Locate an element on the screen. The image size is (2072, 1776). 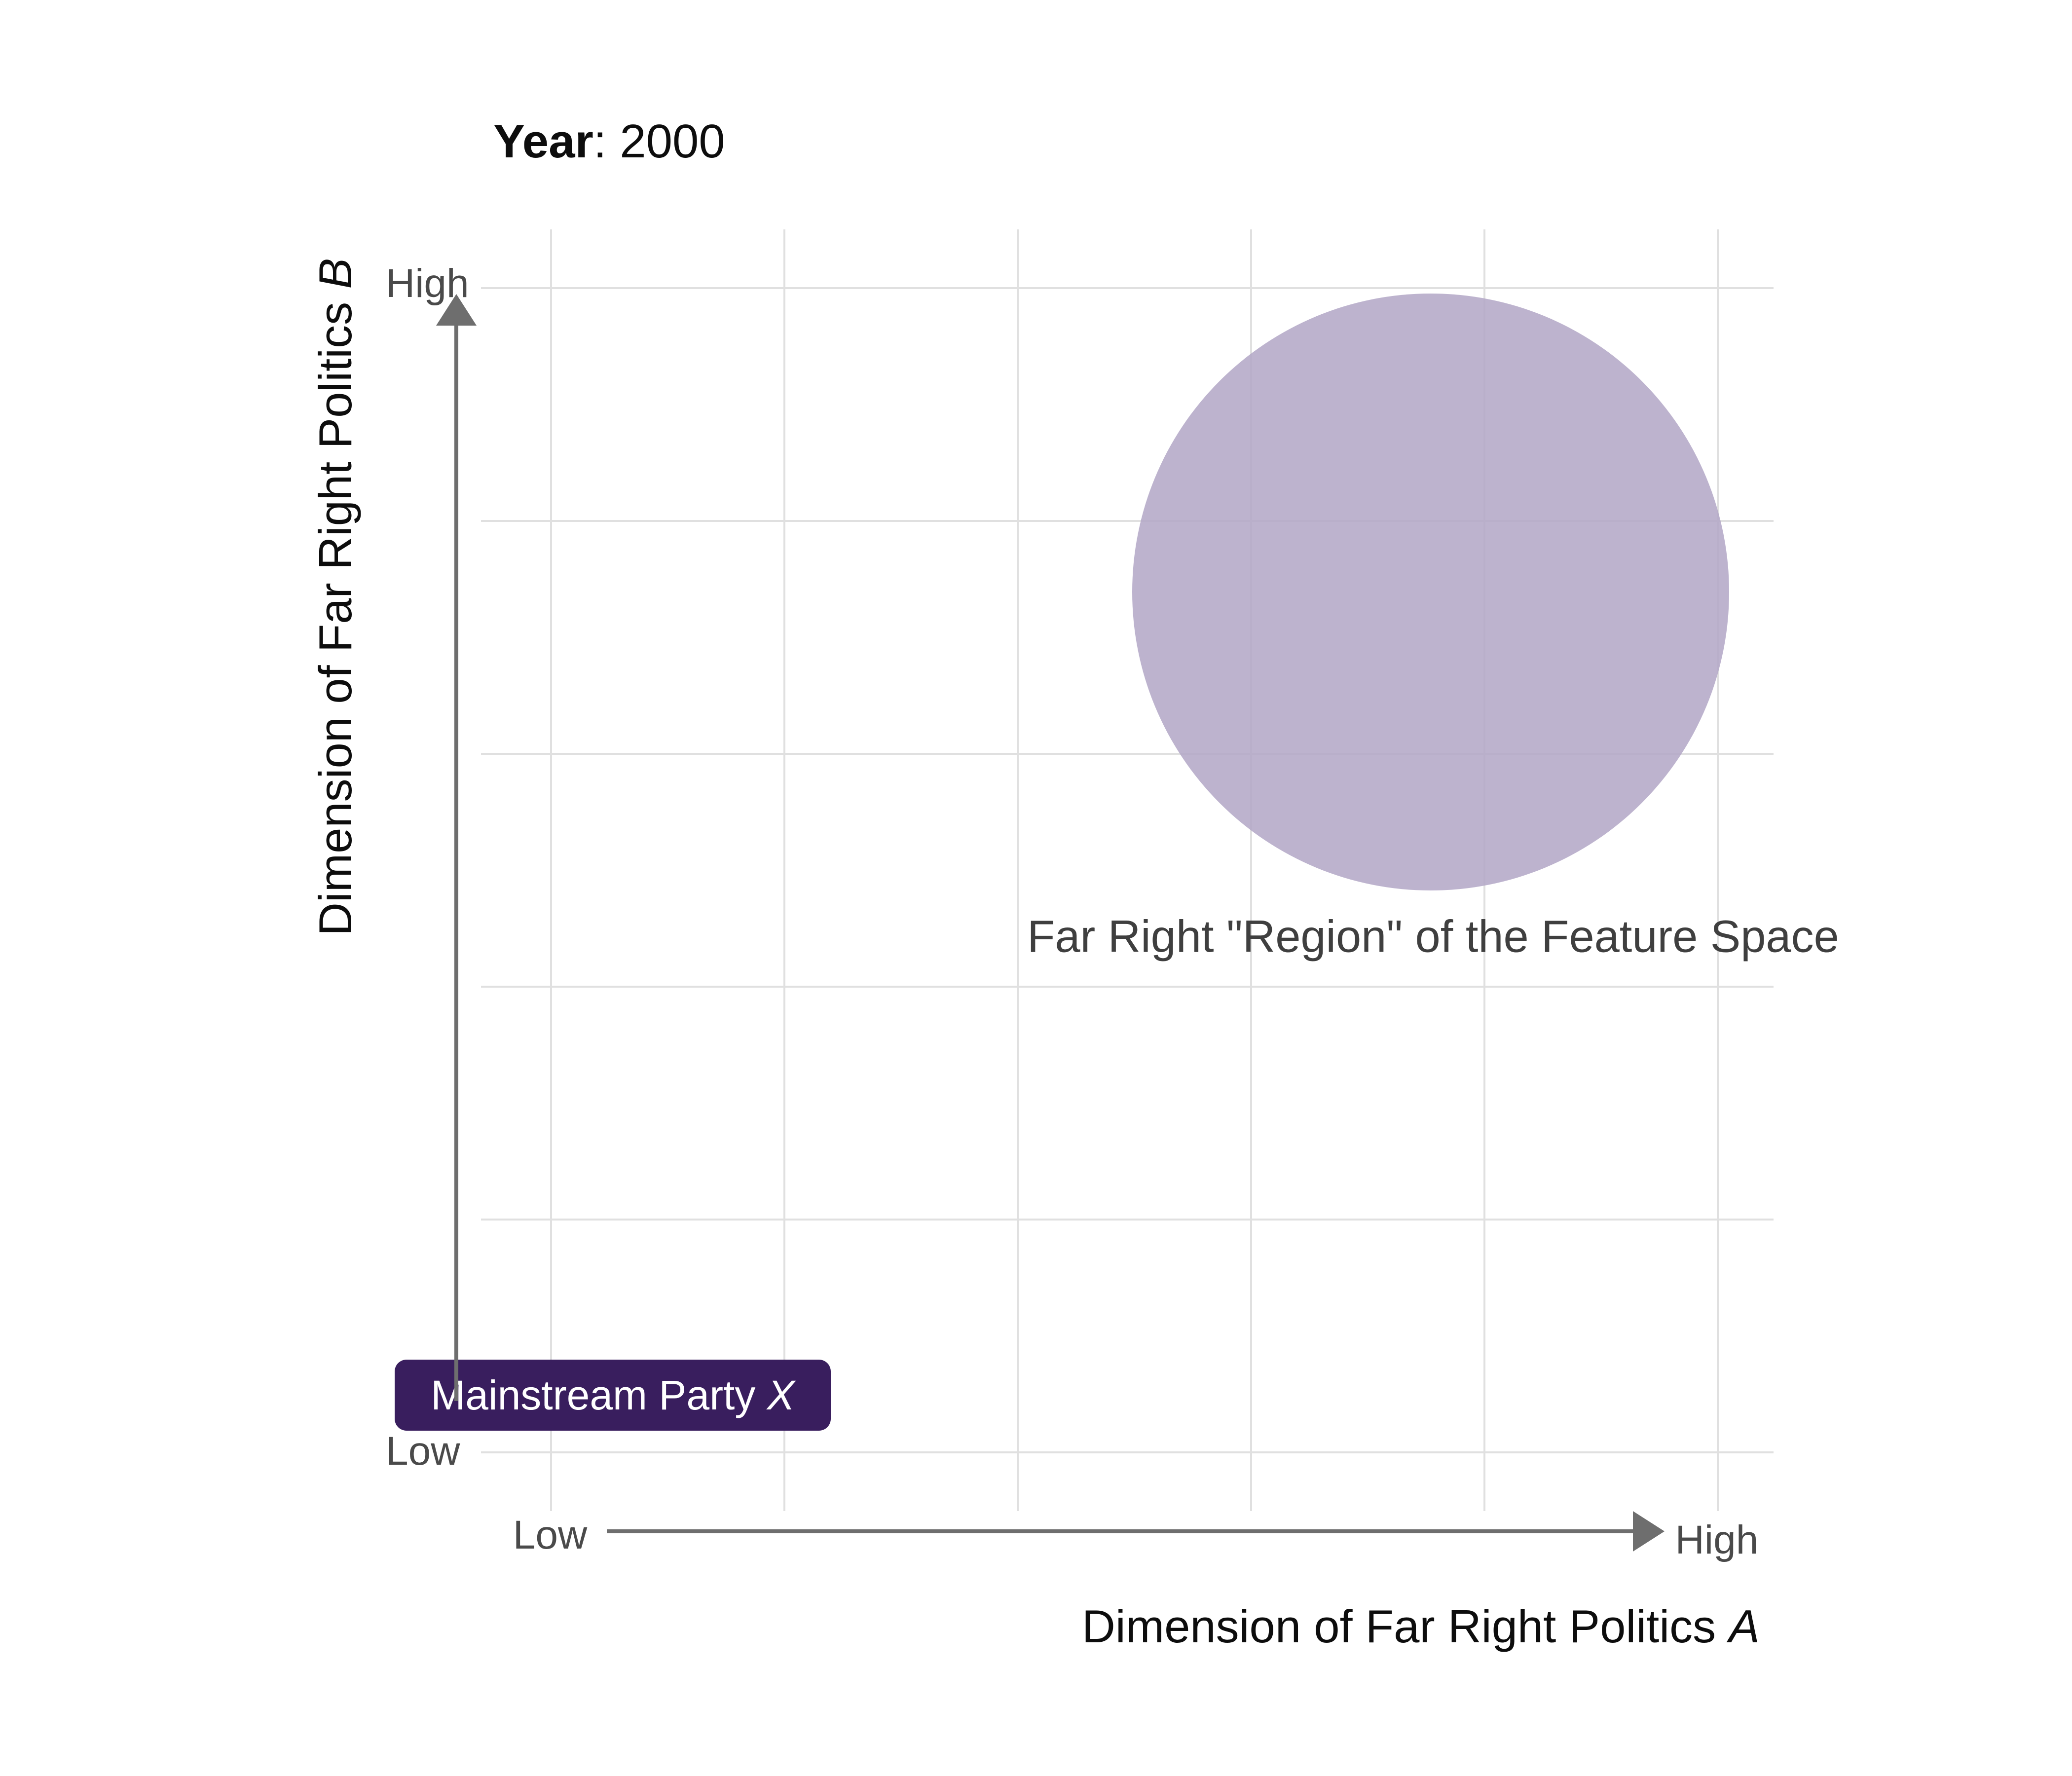
mainstream-party-badge-suffix: X is located at coordinates (781, 1395).